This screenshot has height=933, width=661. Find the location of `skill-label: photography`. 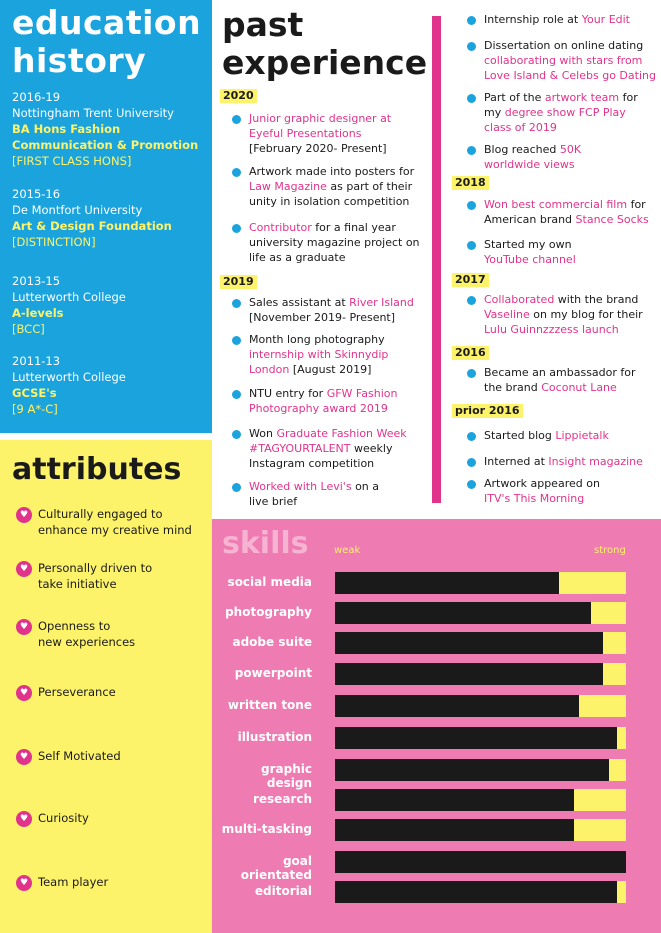

skill-label: photography is located at coordinates (268, 612).